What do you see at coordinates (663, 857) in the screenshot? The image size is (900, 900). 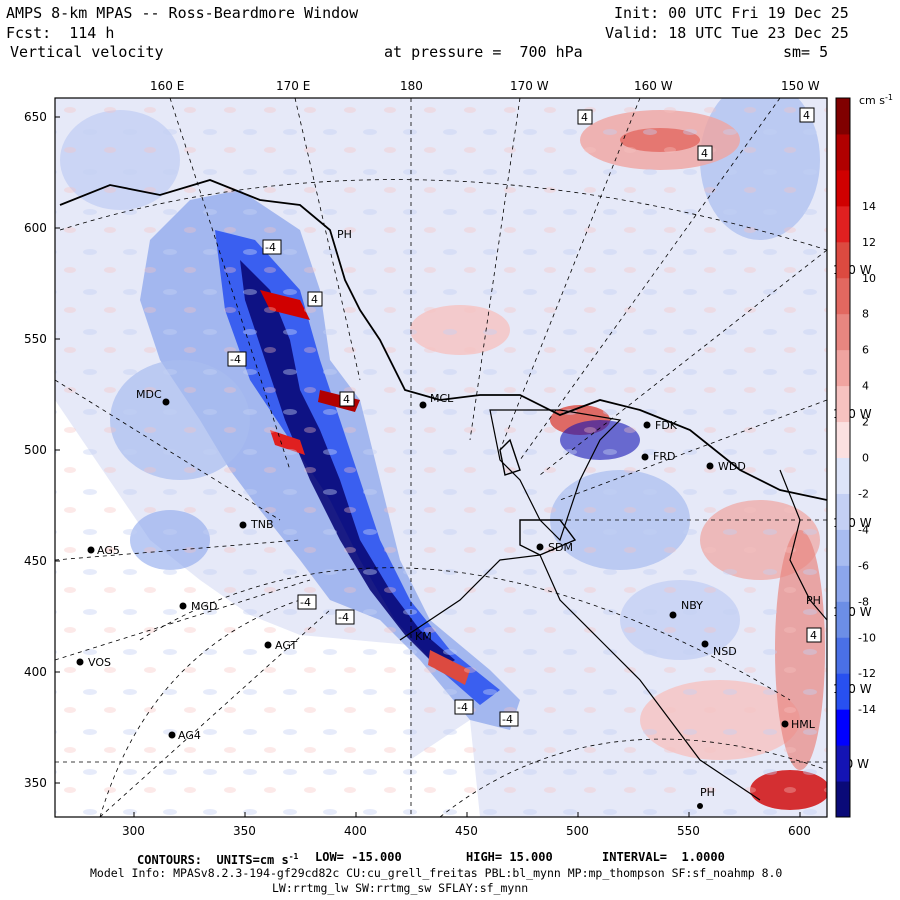 I see `footer-interval: INTERVAL= 1.0000` at bounding box center [663, 857].